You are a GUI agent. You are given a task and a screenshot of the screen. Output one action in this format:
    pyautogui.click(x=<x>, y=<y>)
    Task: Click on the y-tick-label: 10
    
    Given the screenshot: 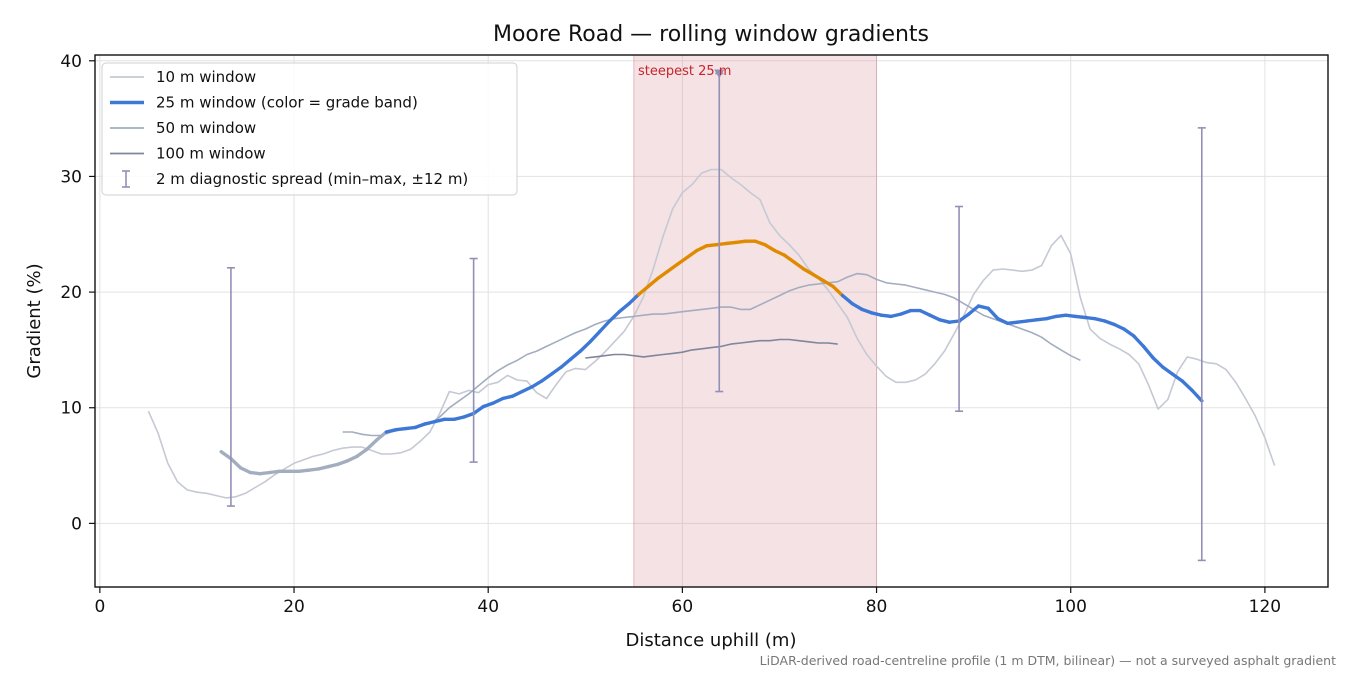 What is the action you would take?
    pyautogui.click(x=71, y=409)
    